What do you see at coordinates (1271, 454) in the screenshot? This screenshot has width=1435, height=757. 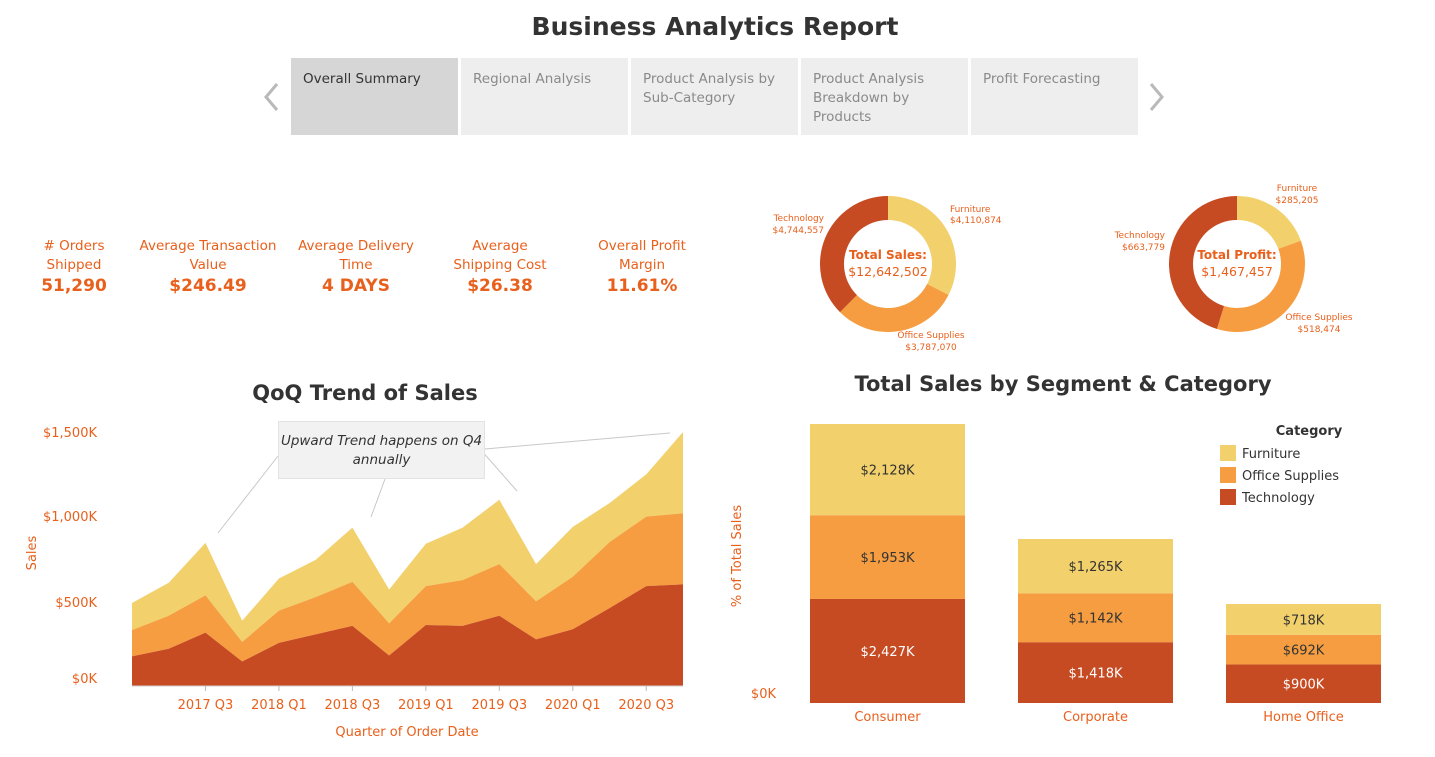 I see `legend-label-furniture: Furniture` at bounding box center [1271, 454].